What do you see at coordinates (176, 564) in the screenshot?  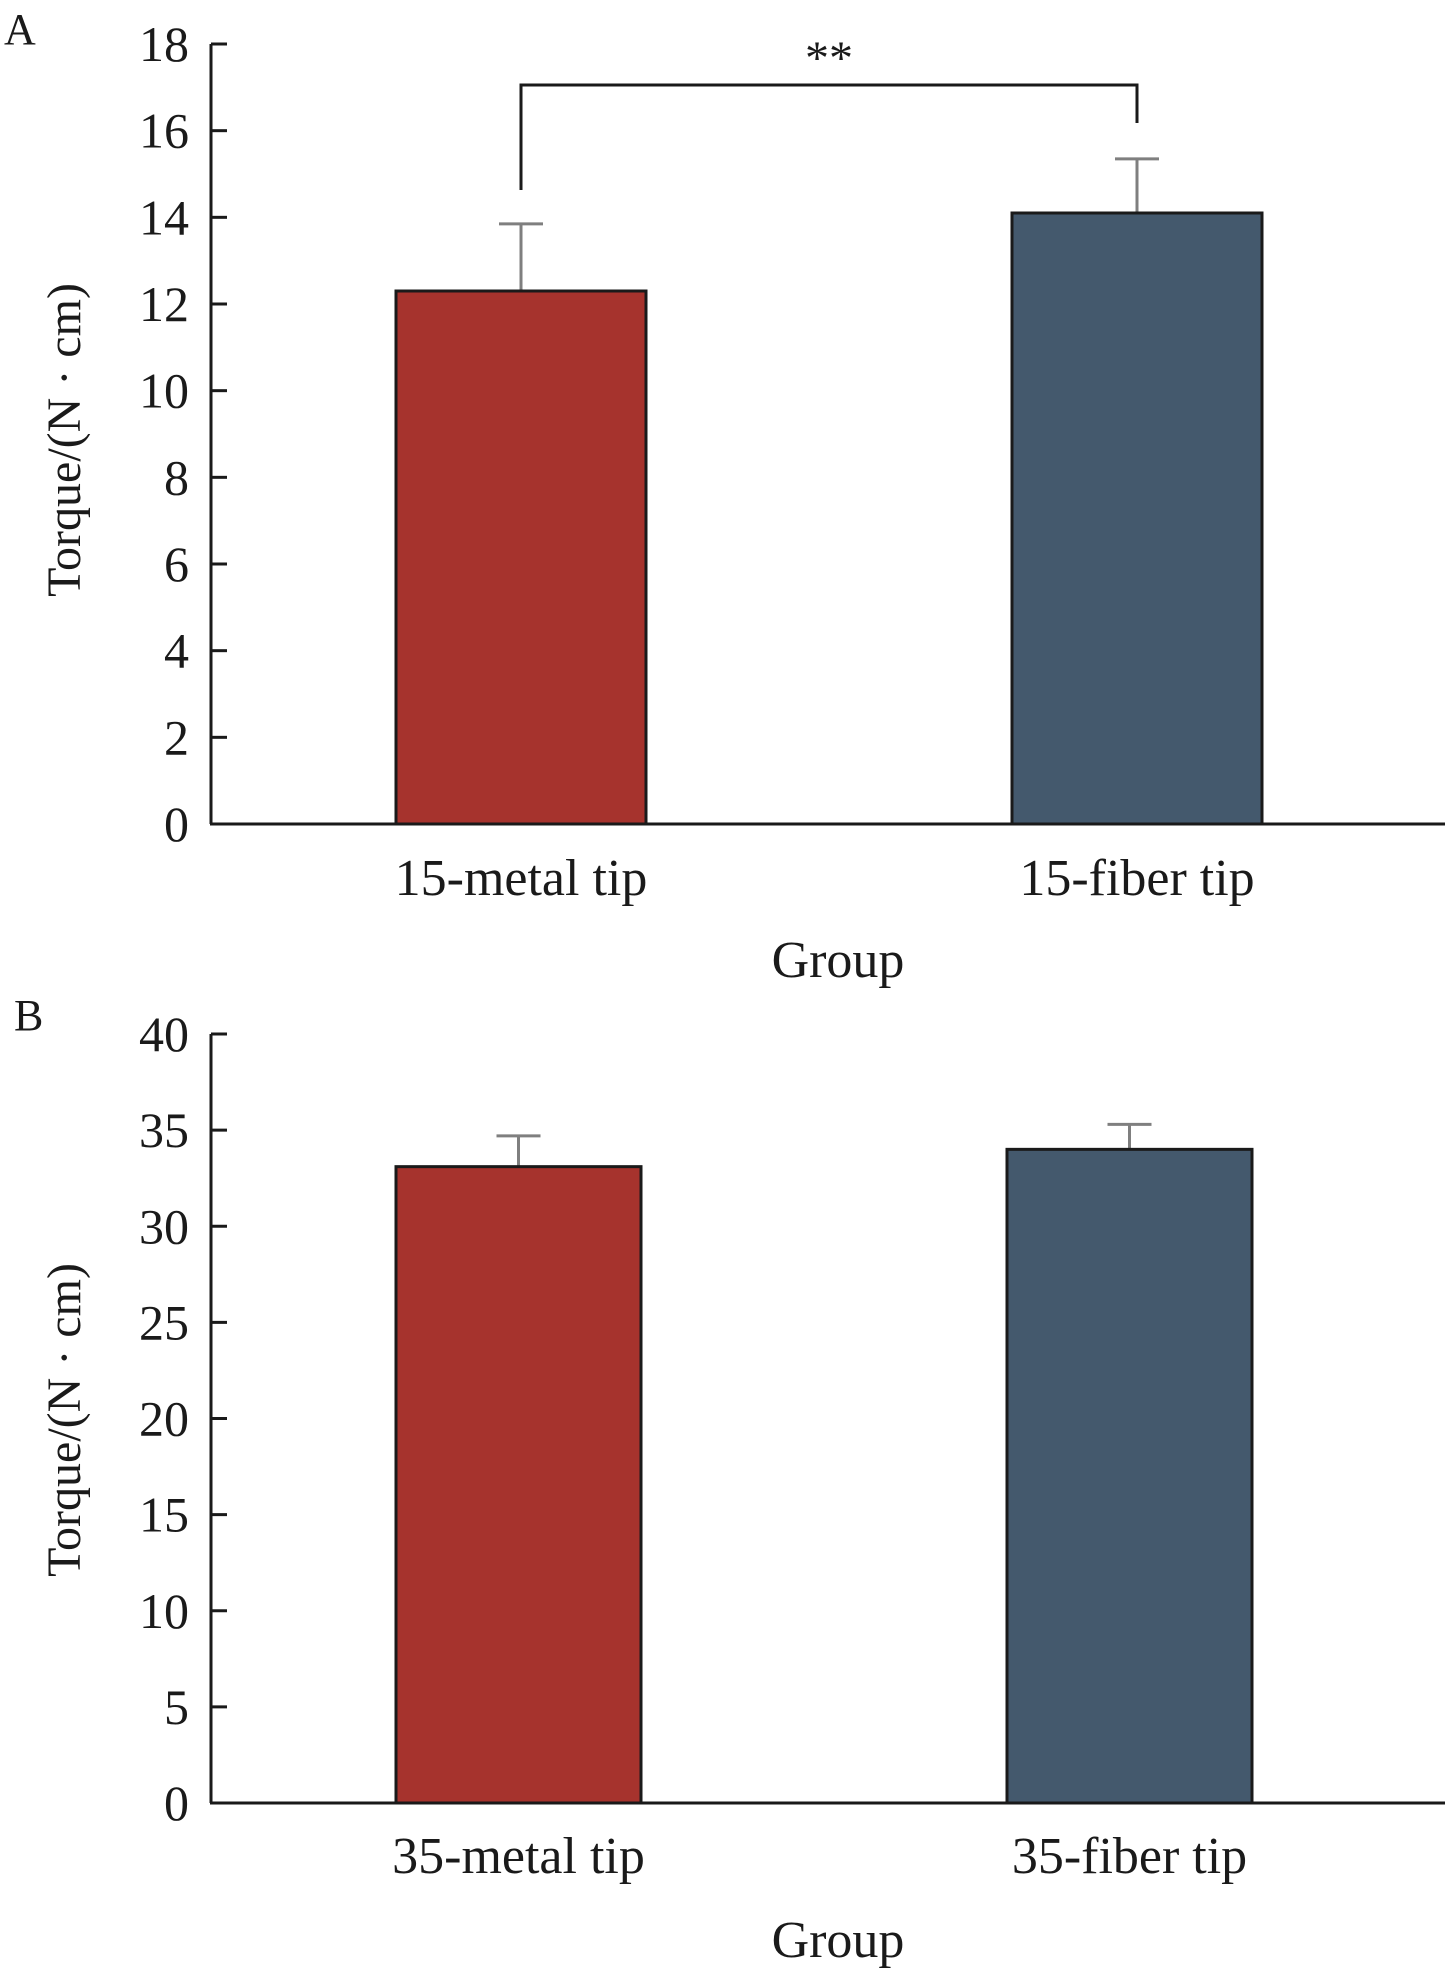 I see `y-tick-label-a: 6` at bounding box center [176, 564].